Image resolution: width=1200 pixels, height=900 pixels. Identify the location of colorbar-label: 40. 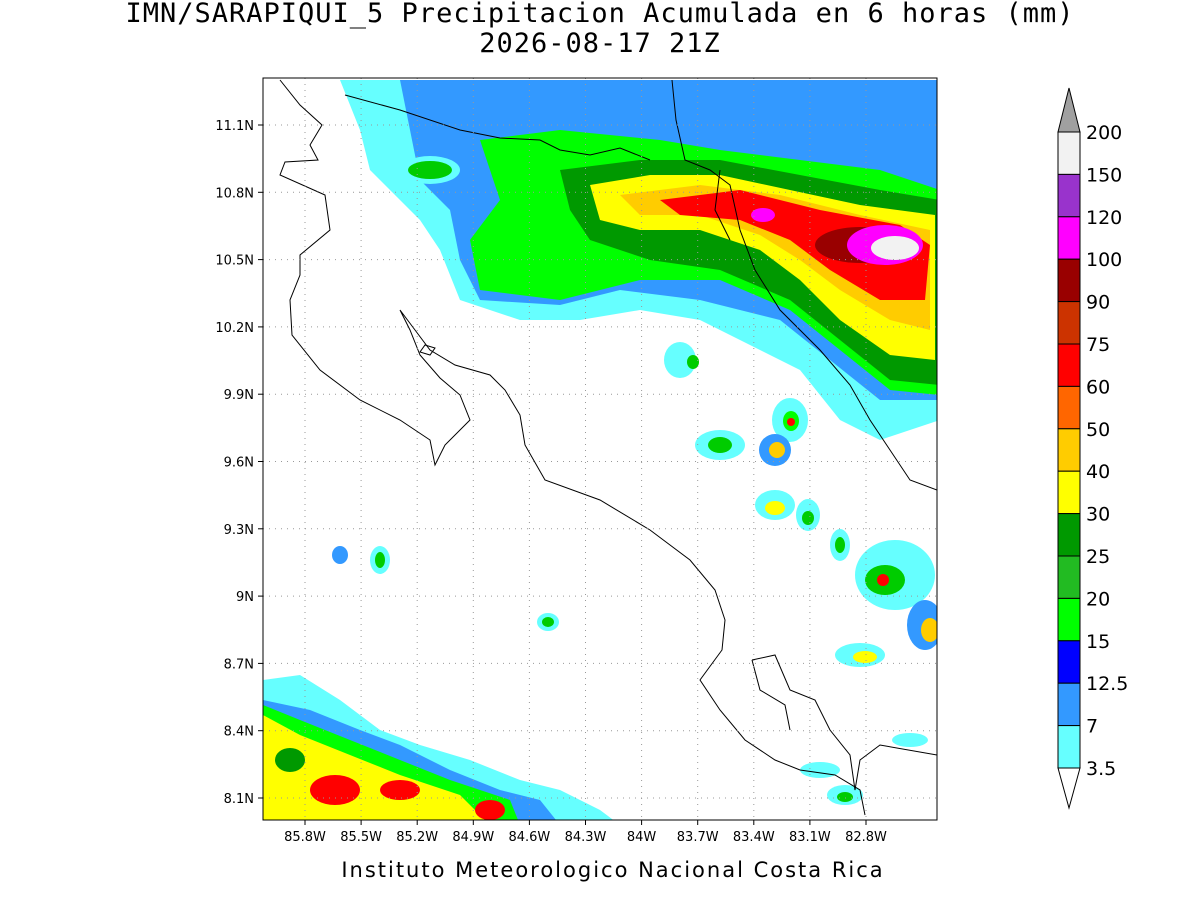
(1098, 472).